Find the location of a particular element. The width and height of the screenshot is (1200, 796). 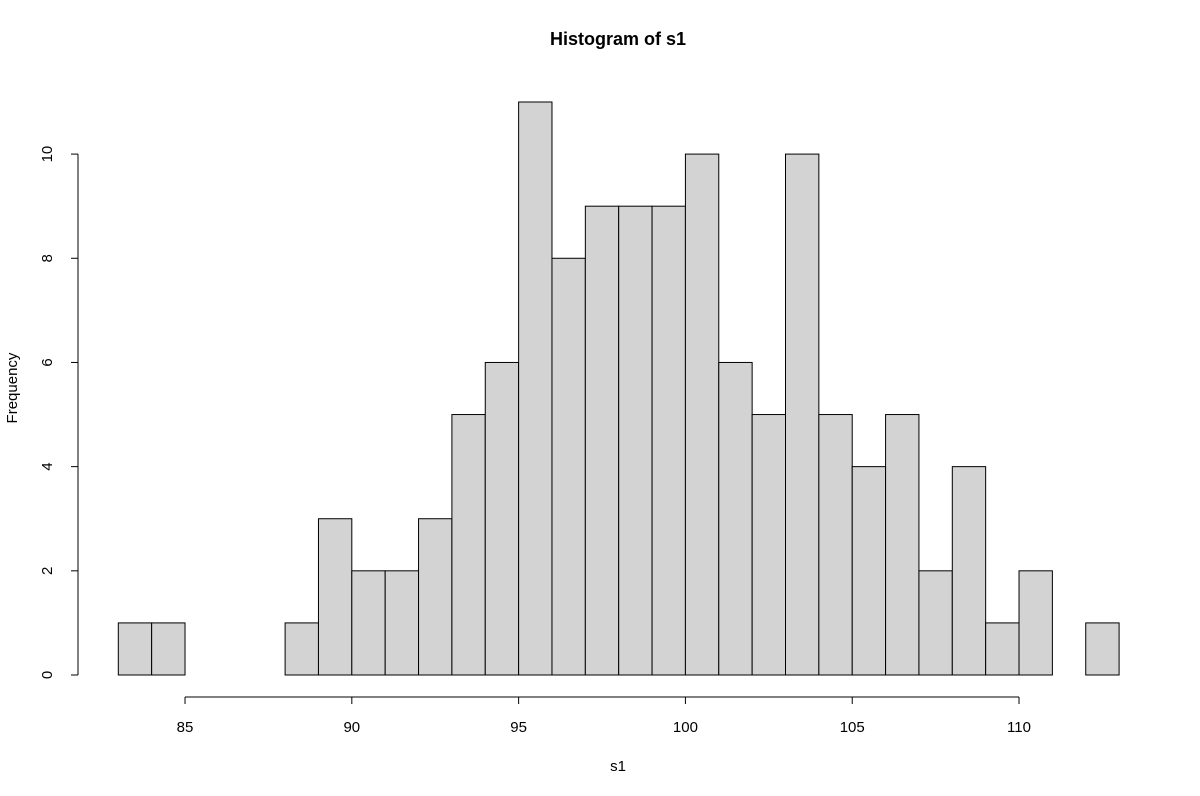

x-tick-label: 90 is located at coordinates (351, 727).